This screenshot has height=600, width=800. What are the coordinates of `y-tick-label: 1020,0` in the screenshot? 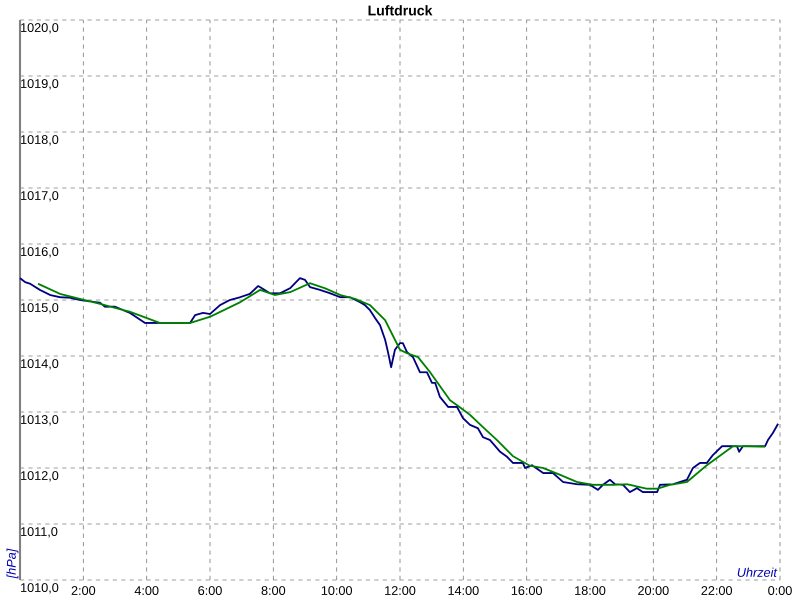 It's located at (39, 28).